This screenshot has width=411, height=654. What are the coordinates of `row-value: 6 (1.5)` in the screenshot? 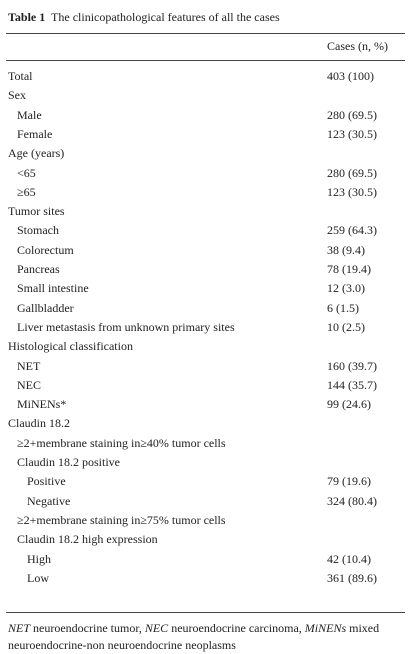 It's located at (343, 307).